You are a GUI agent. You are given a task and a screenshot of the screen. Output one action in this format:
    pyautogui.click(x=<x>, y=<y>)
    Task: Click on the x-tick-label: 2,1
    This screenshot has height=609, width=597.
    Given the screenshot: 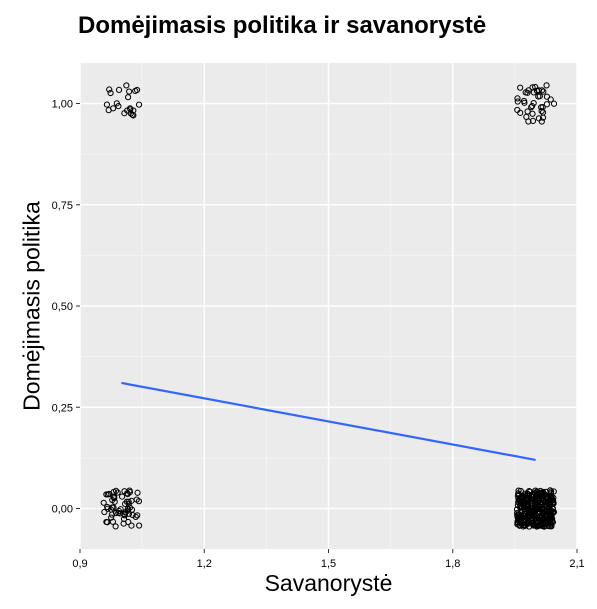 What is the action you would take?
    pyautogui.click(x=576, y=564)
    